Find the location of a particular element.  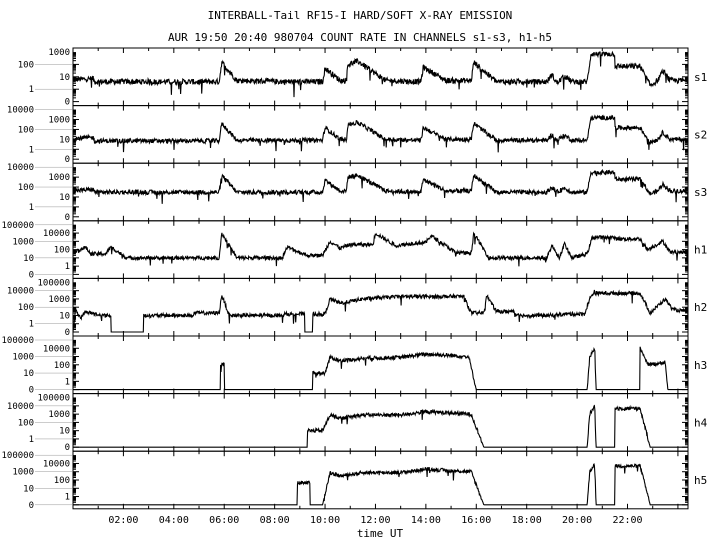

y-tick-label-h2: 10 is located at coordinates (64, 316).